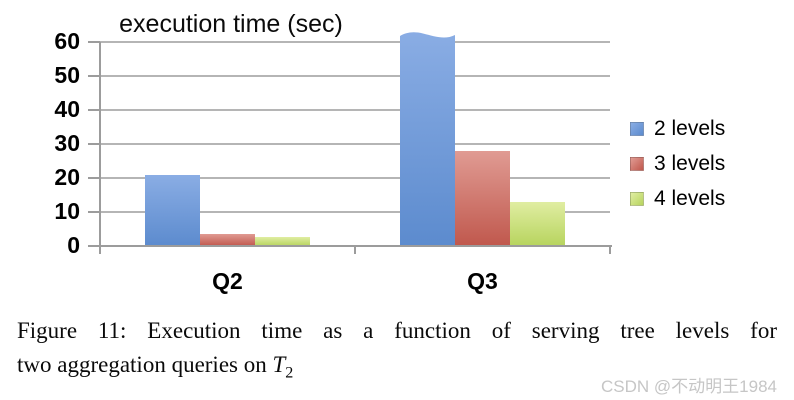 Image resolution: width=794 pixels, height=400 pixels. What do you see at coordinates (637, 199) in the screenshot?
I see `legend-swatch-green` at bounding box center [637, 199].